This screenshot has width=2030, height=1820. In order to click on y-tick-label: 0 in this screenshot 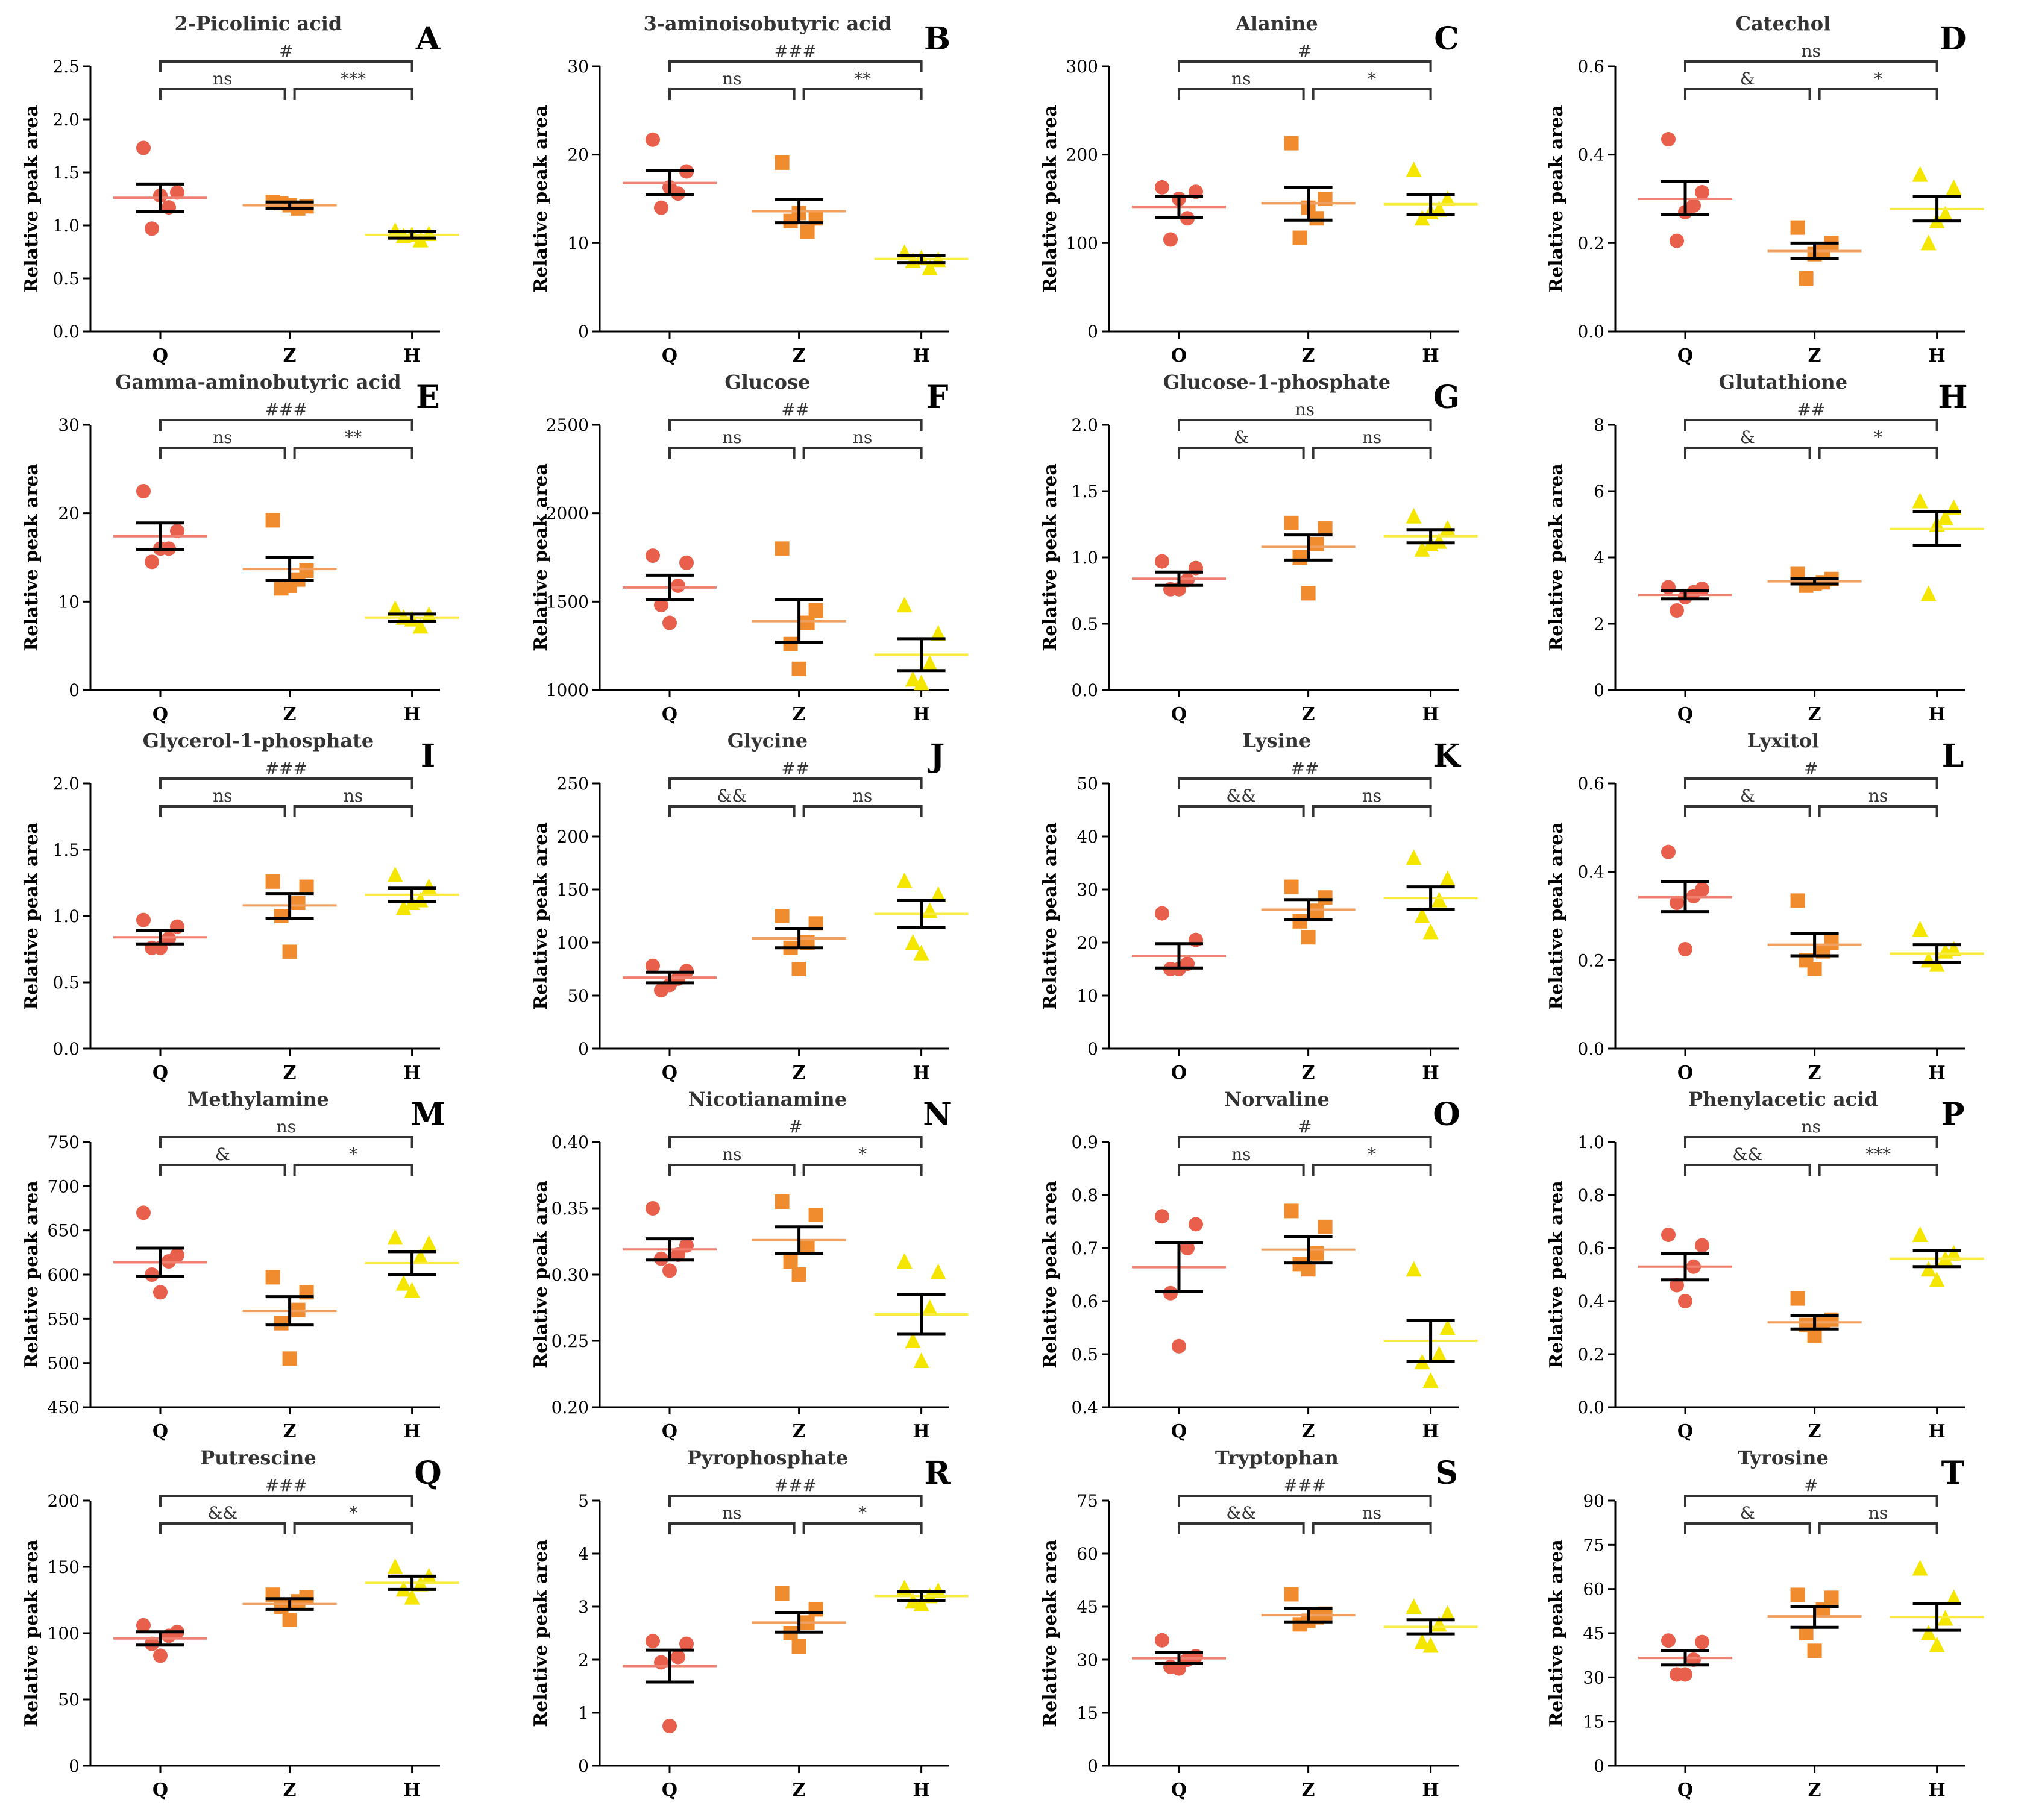, I will do `click(583, 332)`.